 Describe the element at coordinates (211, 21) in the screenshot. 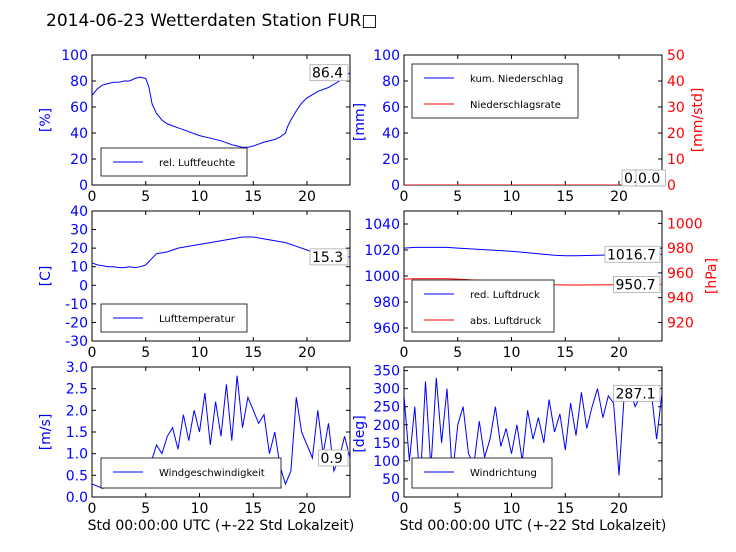

I see `page-title: 2014-06-23 Wetterdaten Station FUR□` at that location.